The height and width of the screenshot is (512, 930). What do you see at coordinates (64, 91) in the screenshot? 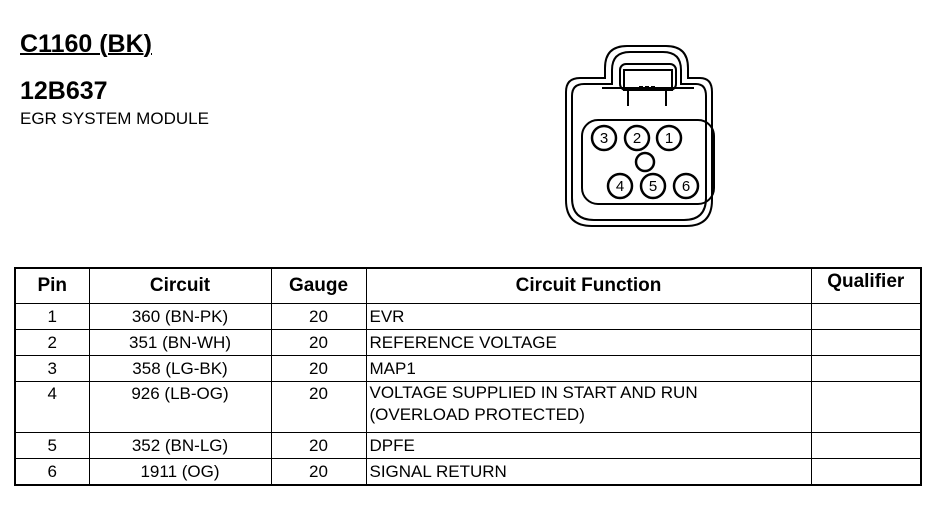
I see `part-number: 12B637` at bounding box center [64, 91].